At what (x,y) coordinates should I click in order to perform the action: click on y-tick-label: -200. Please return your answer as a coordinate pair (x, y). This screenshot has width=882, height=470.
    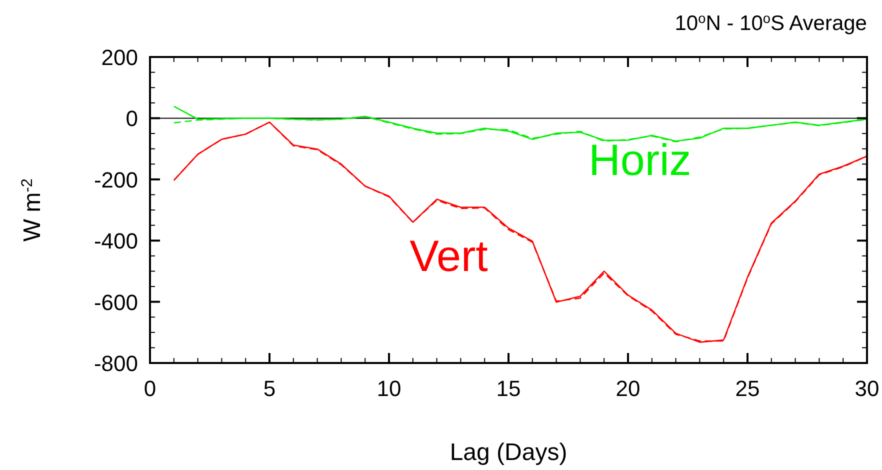
    Looking at the image, I should click on (116, 179).